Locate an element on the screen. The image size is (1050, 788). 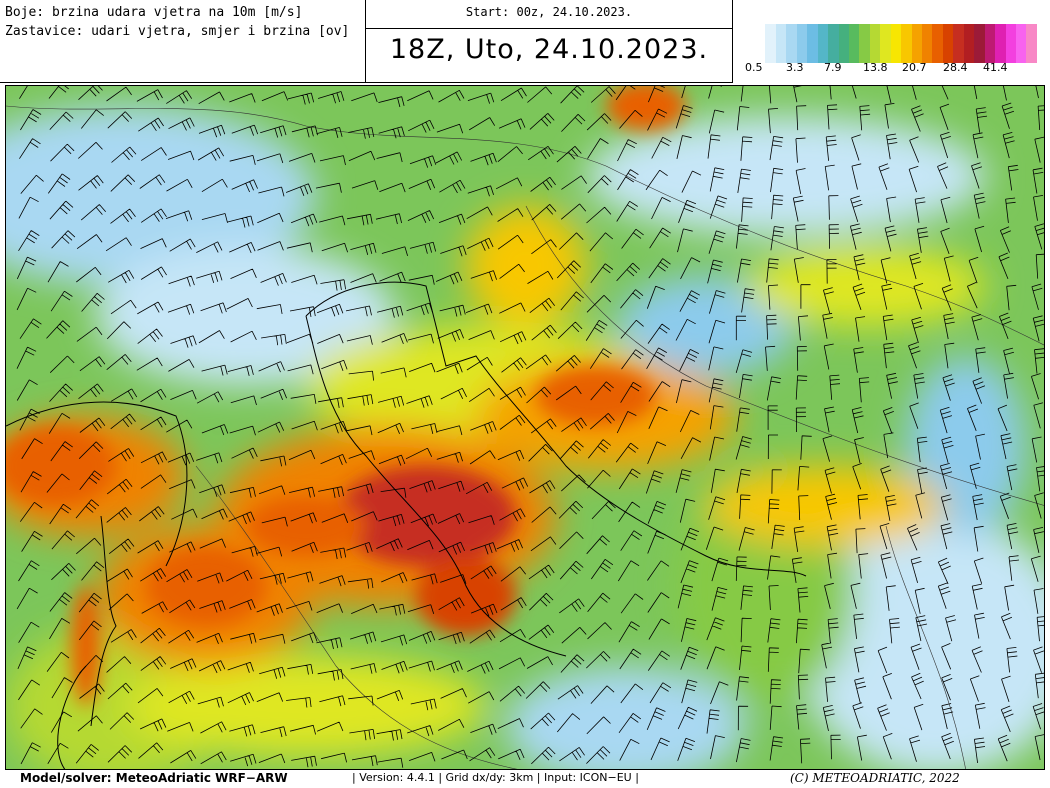
footer-copyright: (C) METEOADRIATIC, 2022 is located at coordinates (875, 778).